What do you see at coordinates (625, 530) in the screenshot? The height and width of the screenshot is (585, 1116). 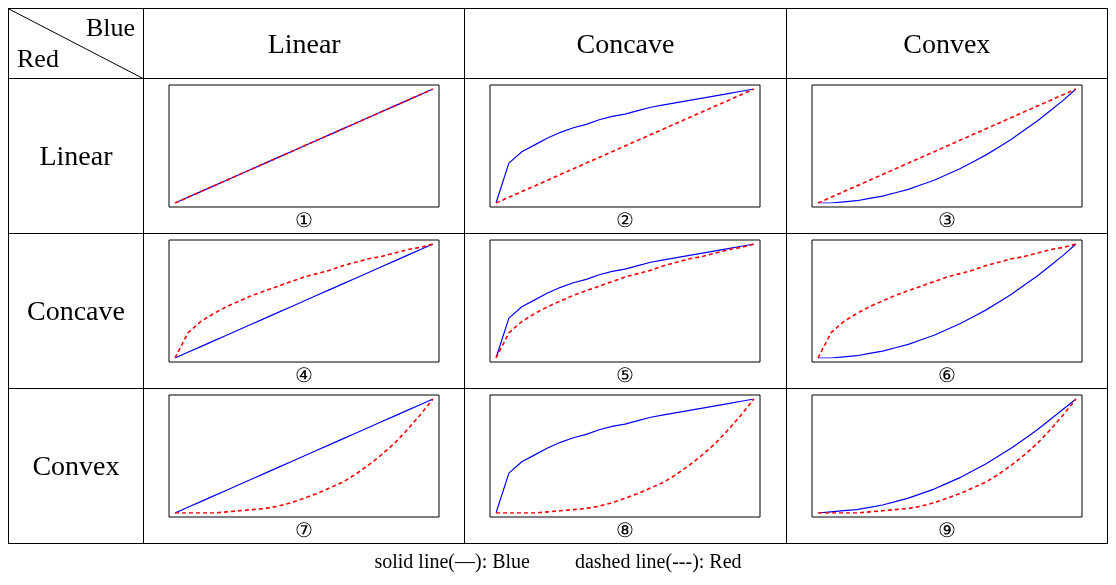 I see `x-axis-title: ⑧` at bounding box center [625, 530].